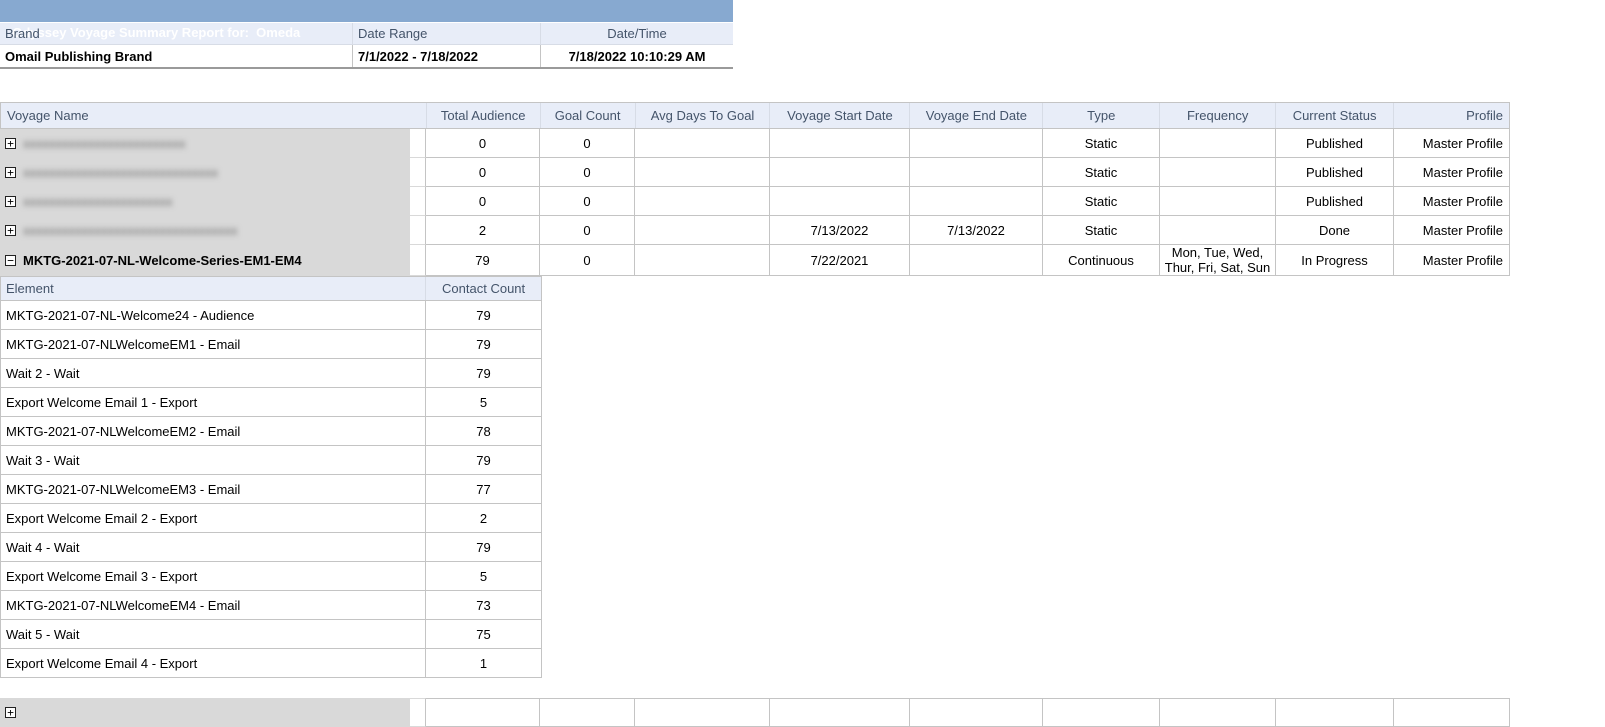 Image resolution: width=1605 pixels, height=727 pixels. I want to click on date-time-value: 7/18/2022 10:10:29 AM, so click(636, 56).